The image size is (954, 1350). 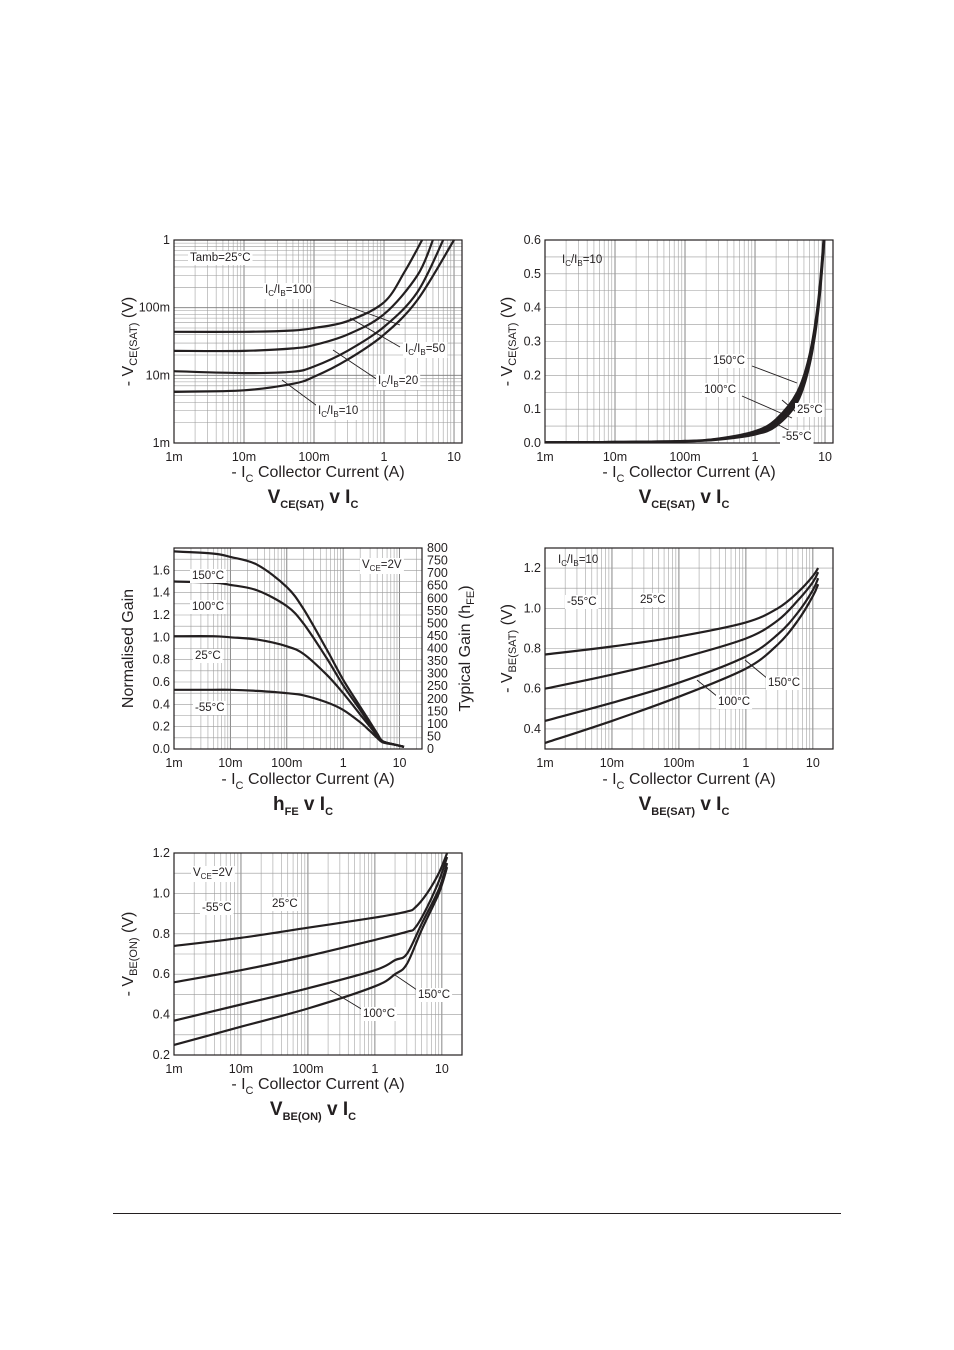 What do you see at coordinates (154, 308) in the screenshot?
I see `y-tick-label: 100m` at bounding box center [154, 308].